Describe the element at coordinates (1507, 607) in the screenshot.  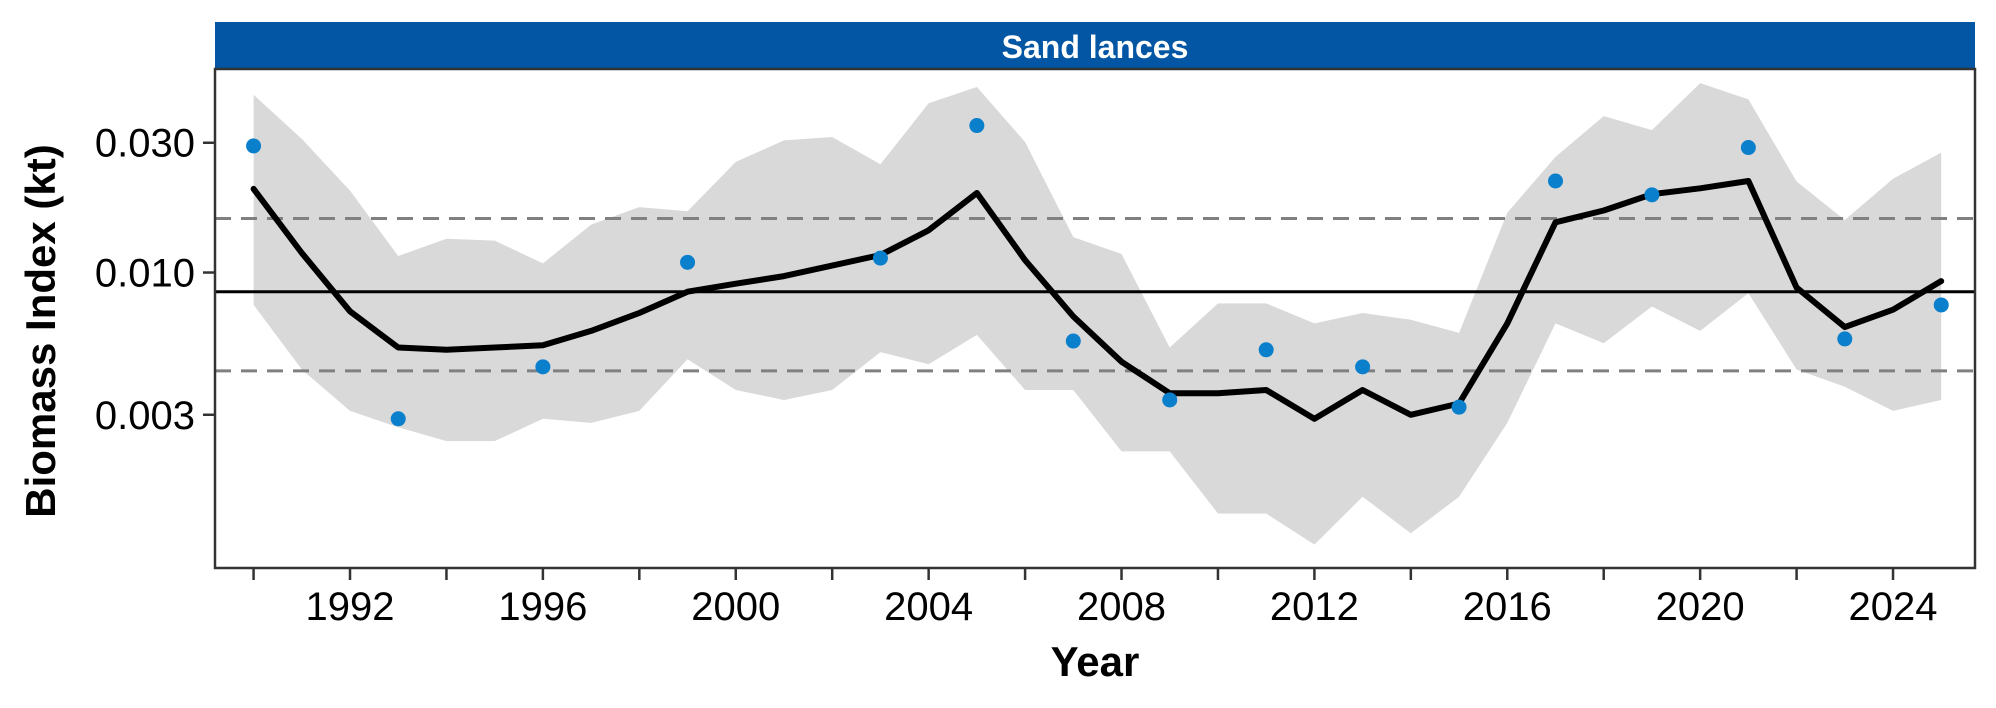
I see `x-tick-label: 2016` at that location.